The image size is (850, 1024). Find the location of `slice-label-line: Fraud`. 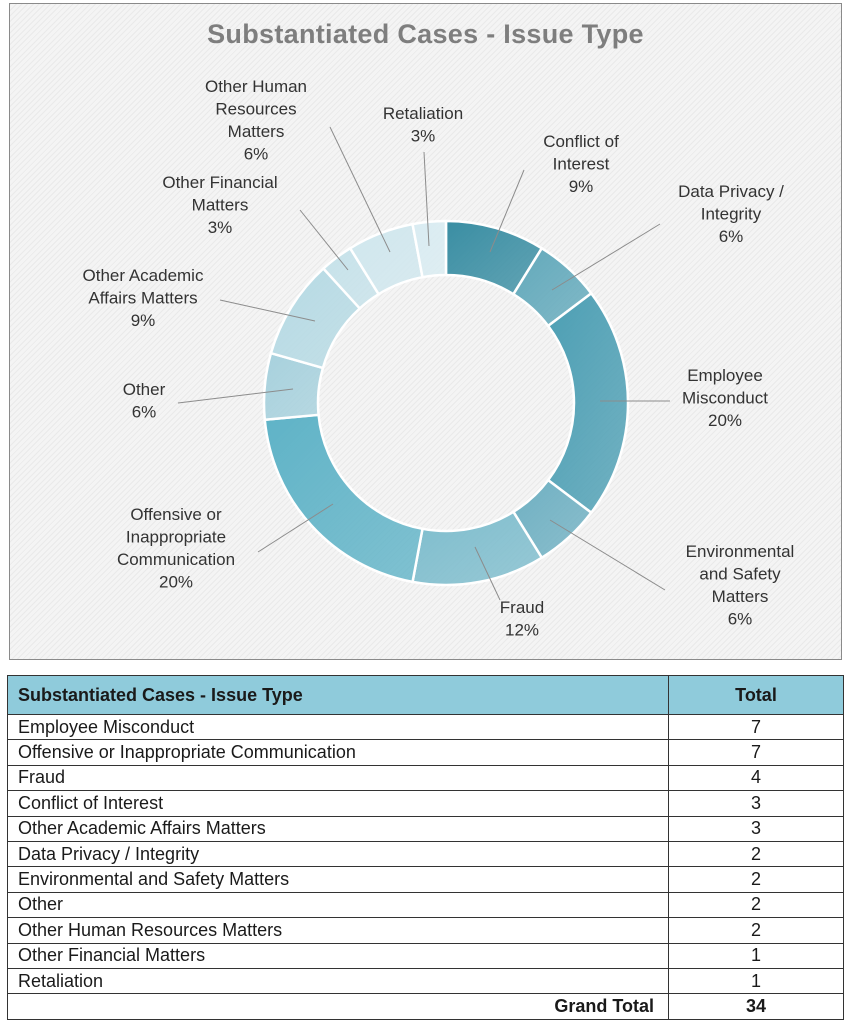

slice-label-line: Fraud is located at coordinates (522, 607).